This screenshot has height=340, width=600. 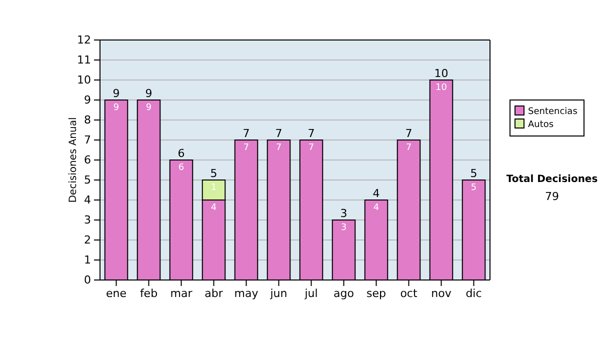 What do you see at coordinates (553, 112) in the screenshot?
I see `legend-label: Sentencias` at bounding box center [553, 112].